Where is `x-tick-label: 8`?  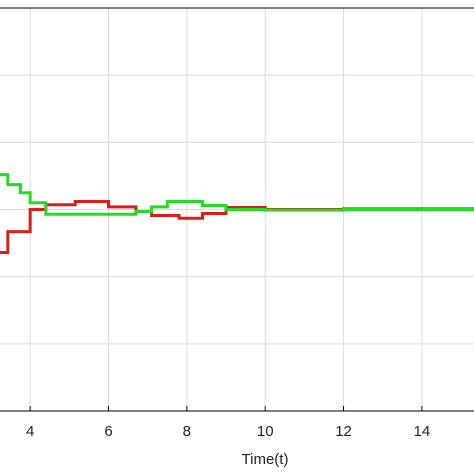 x-tick-label: 8 is located at coordinates (187, 431).